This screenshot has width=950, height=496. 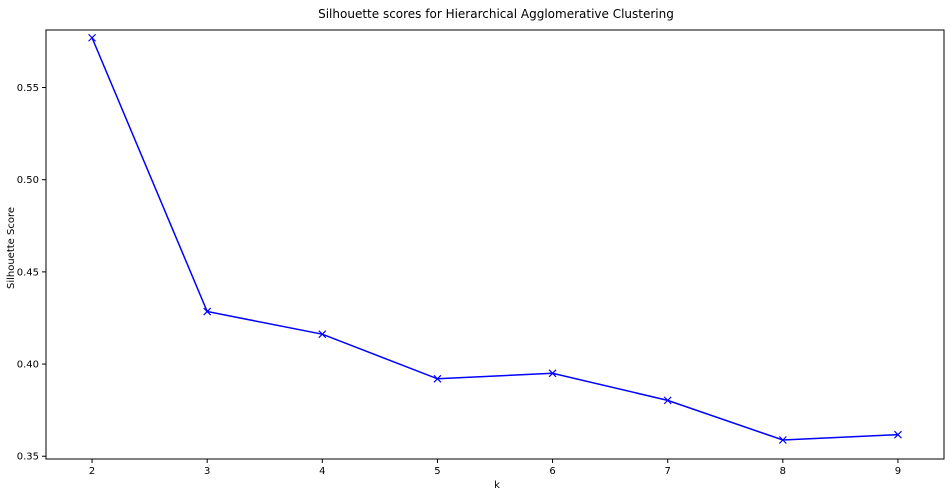 I want to click on x-tick-label: 8, so click(x=783, y=471).